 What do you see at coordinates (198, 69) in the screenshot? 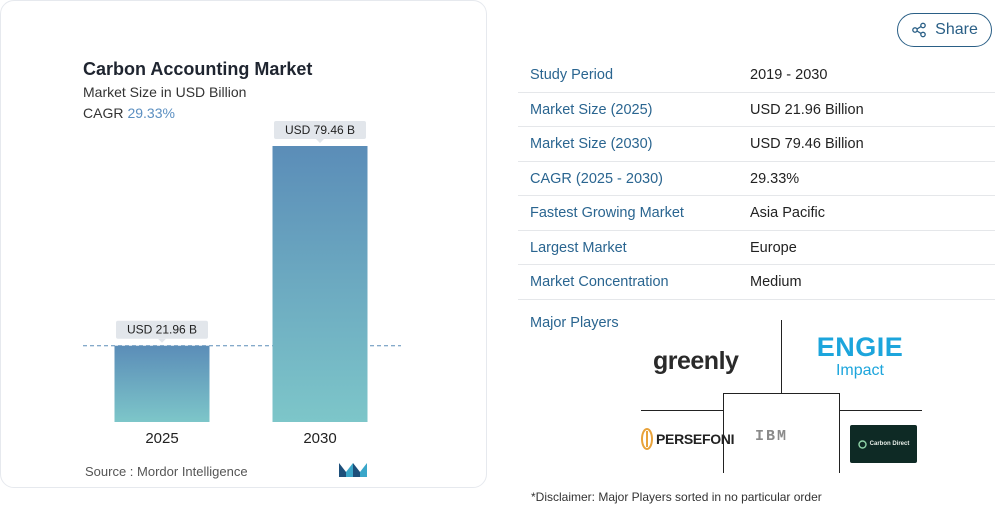
I see `chart-title: Carbon Accounting Market` at bounding box center [198, 69].